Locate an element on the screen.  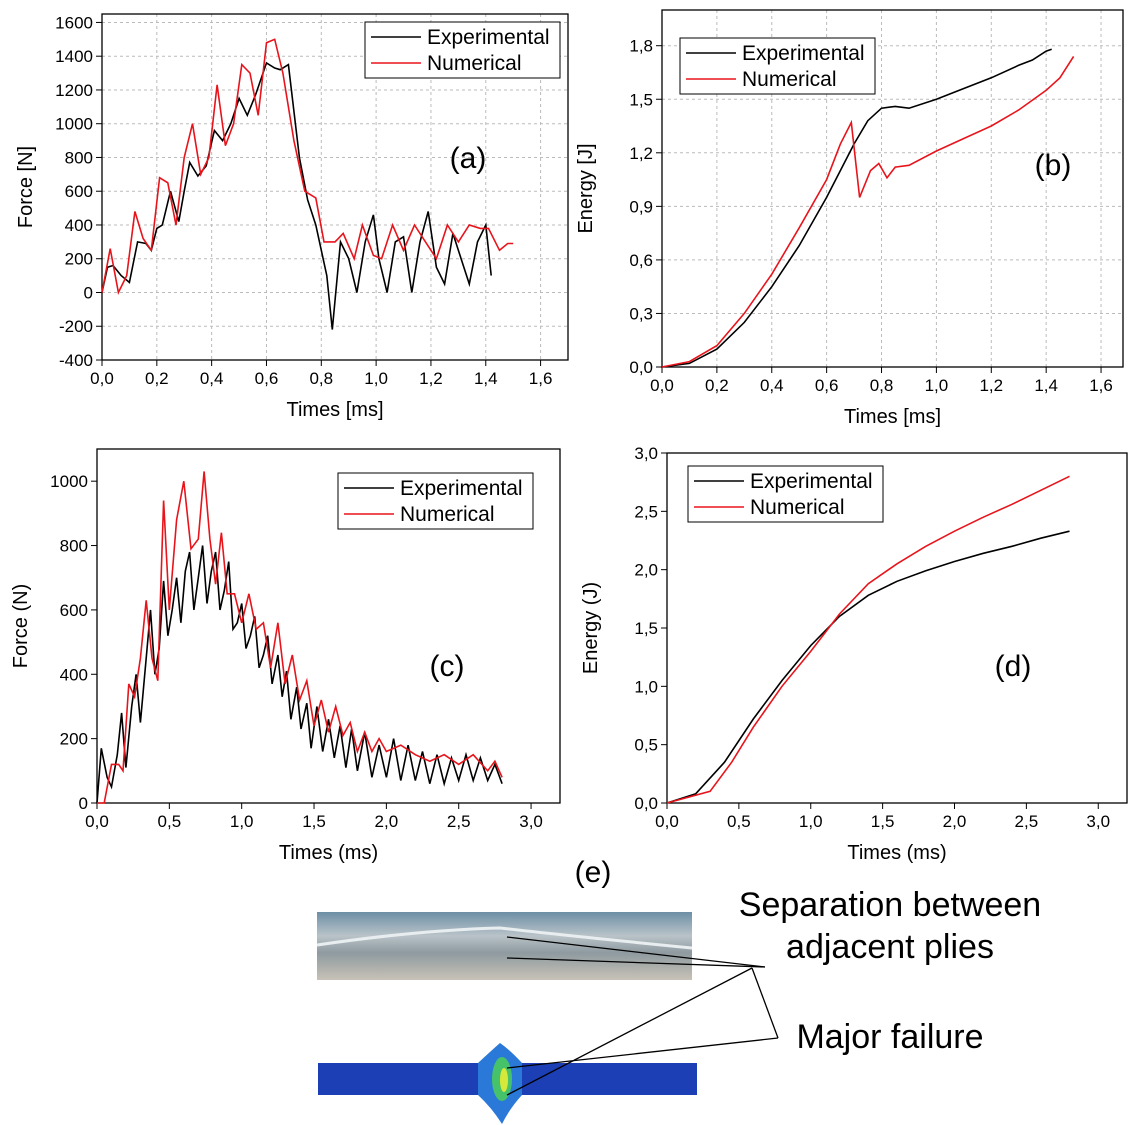
panel-label: (d) is located at coordinates (1013, 666).